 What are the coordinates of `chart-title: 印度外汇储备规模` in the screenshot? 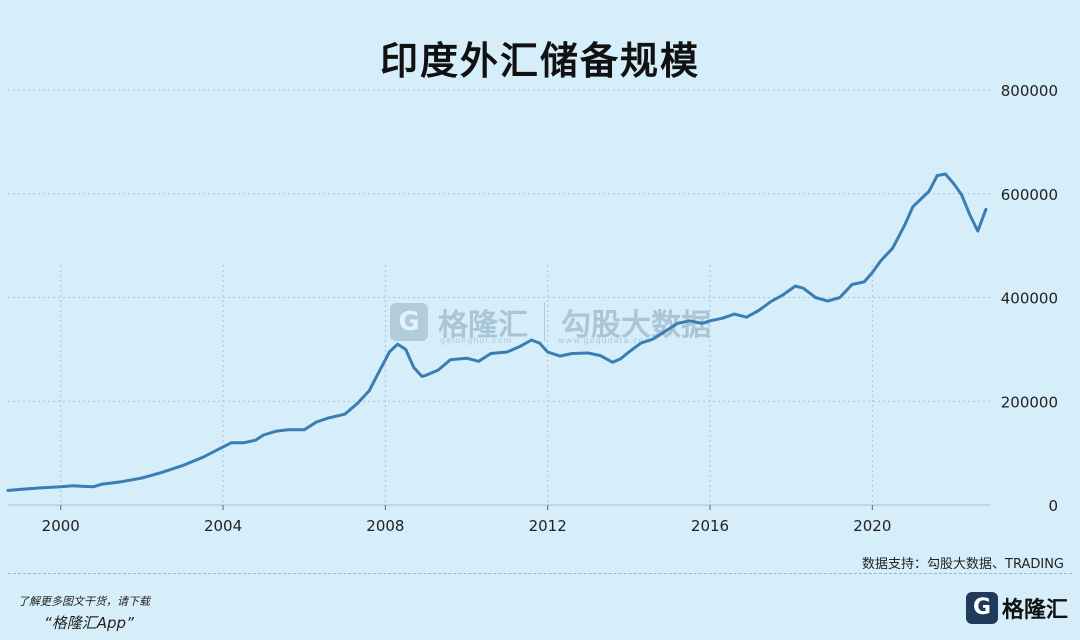 It's located at (539, 61).